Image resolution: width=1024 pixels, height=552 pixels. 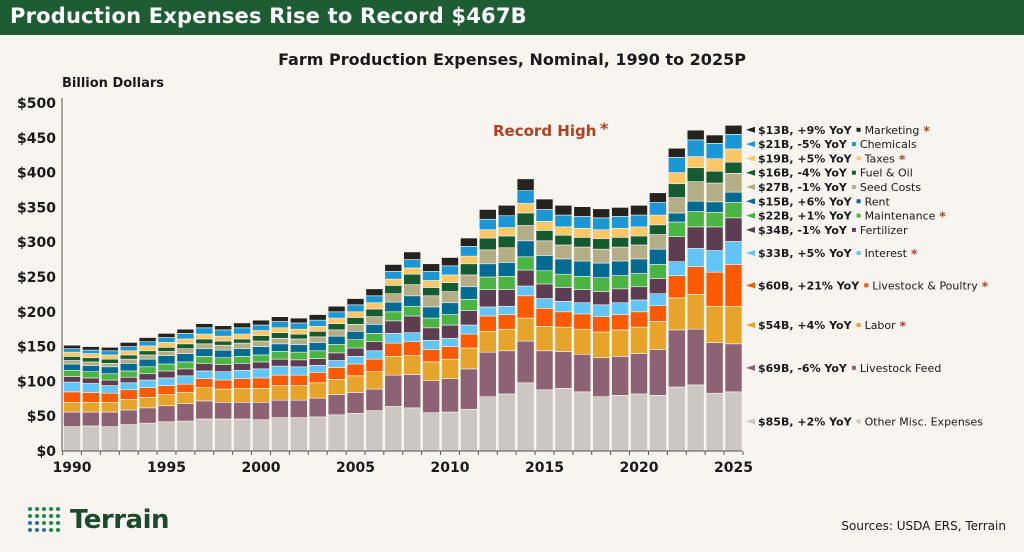 I want to click on legend-series-name: Labor, so click(x=881, y=325).